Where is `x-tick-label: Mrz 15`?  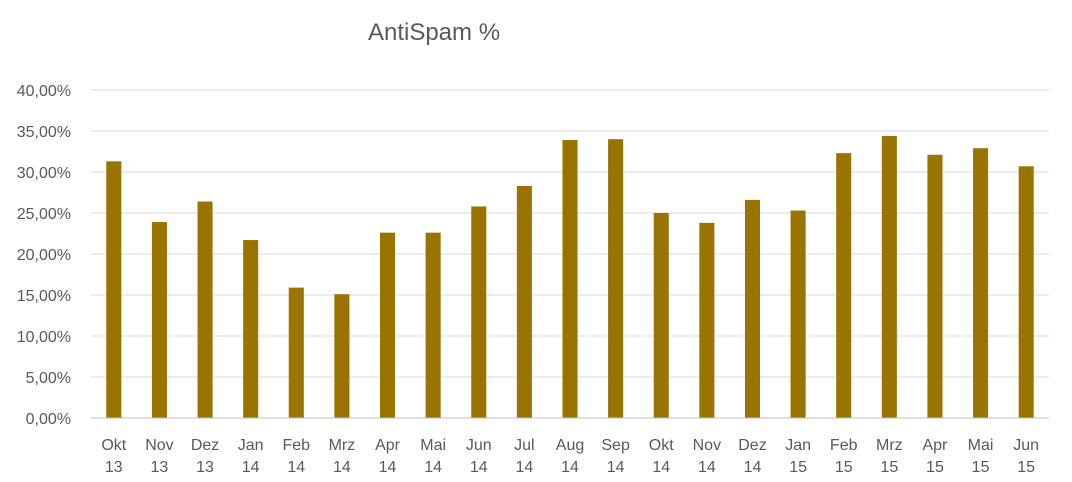
x-tick-label: Mrz 15 is located at coordinates (889, 456).